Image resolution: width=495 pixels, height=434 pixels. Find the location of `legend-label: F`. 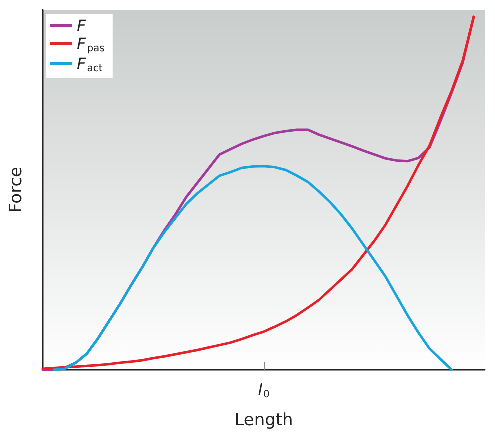

legend-label: F is located at coordinates (82, 26).